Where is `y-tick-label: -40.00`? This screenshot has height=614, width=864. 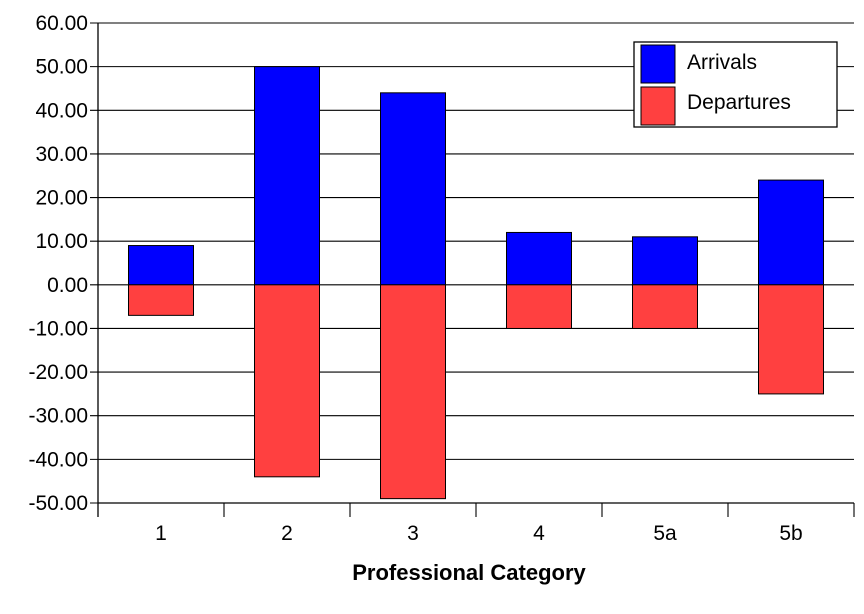 y-tick-label: -40.00 is located at coordinates (58, 459).